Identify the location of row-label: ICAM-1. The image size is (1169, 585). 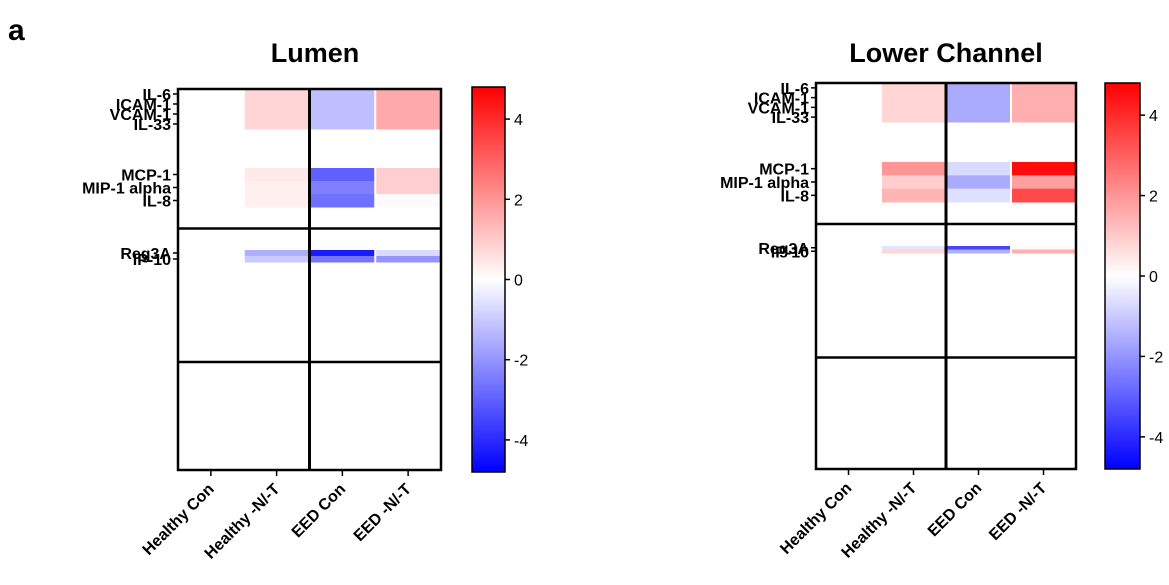
(143, 105).